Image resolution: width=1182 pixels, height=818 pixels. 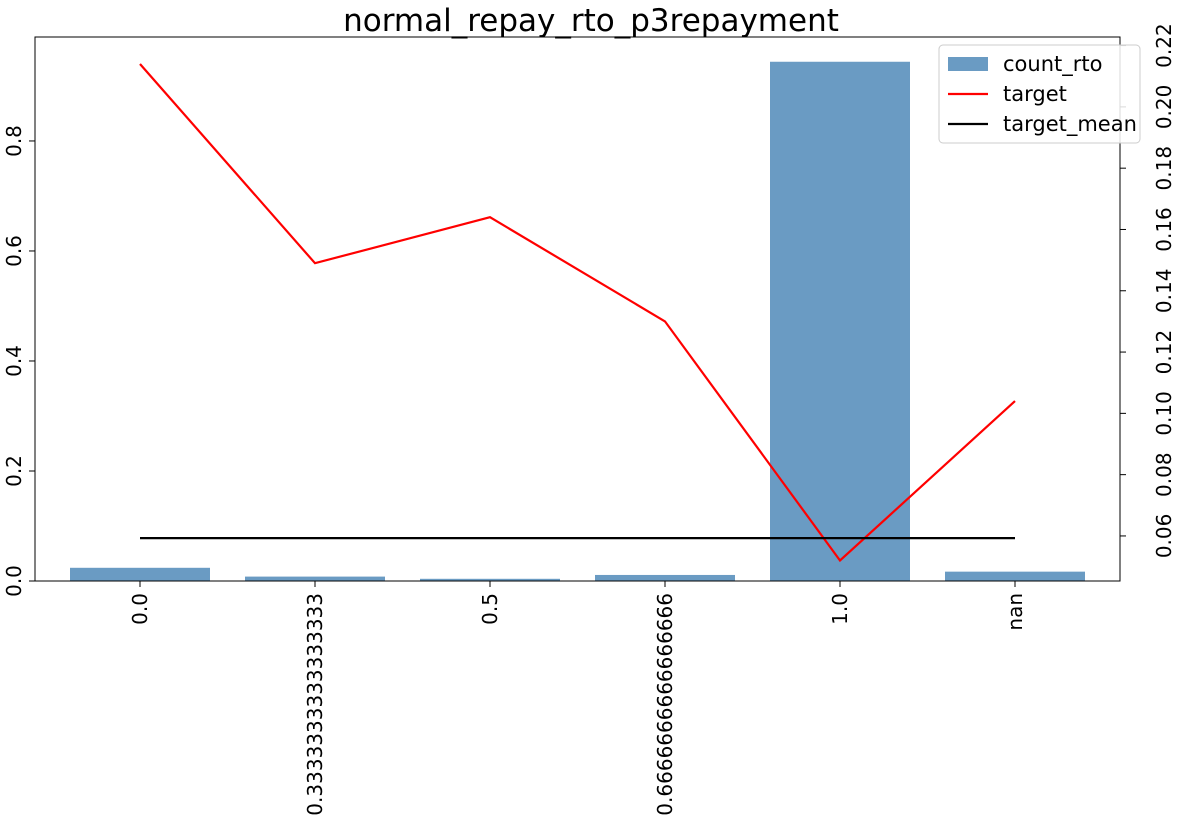 I want to click on y-right-tick-label-2: 0.10, so click(x=1164, y=413).